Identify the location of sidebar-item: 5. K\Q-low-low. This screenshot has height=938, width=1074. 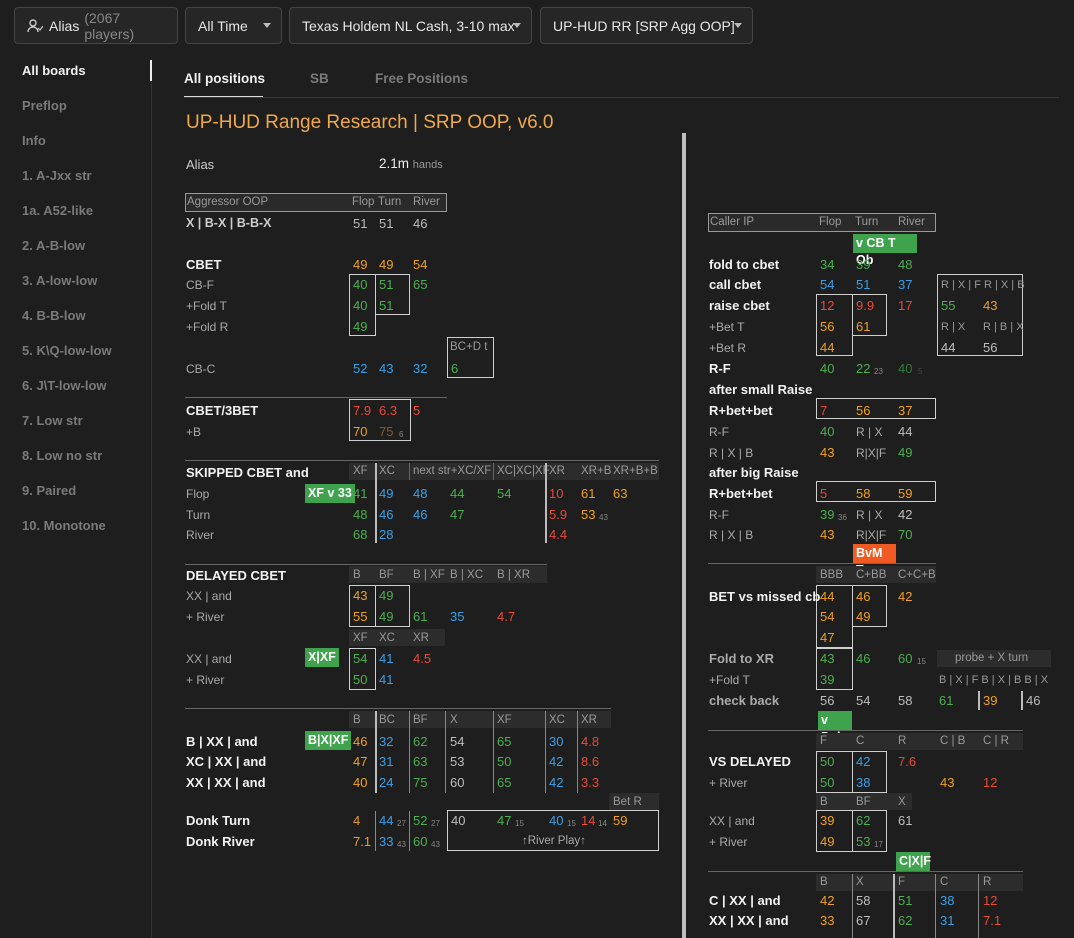
(67, 350).